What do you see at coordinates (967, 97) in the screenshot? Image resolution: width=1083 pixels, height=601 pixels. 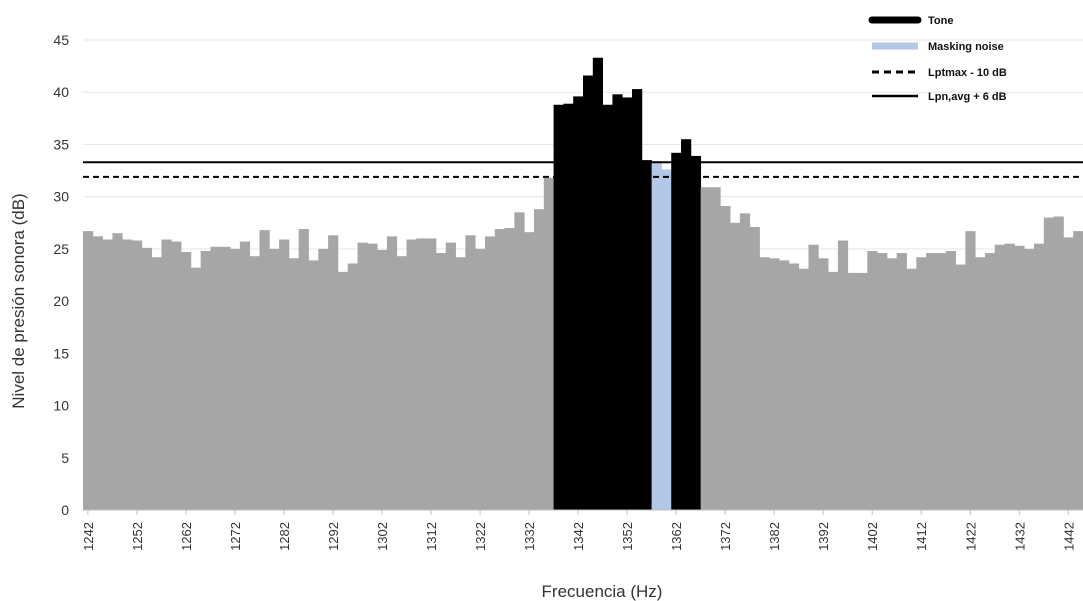 I see `legend-label: Lpn,avg + 6 dB` at bounding box center [967, 97].